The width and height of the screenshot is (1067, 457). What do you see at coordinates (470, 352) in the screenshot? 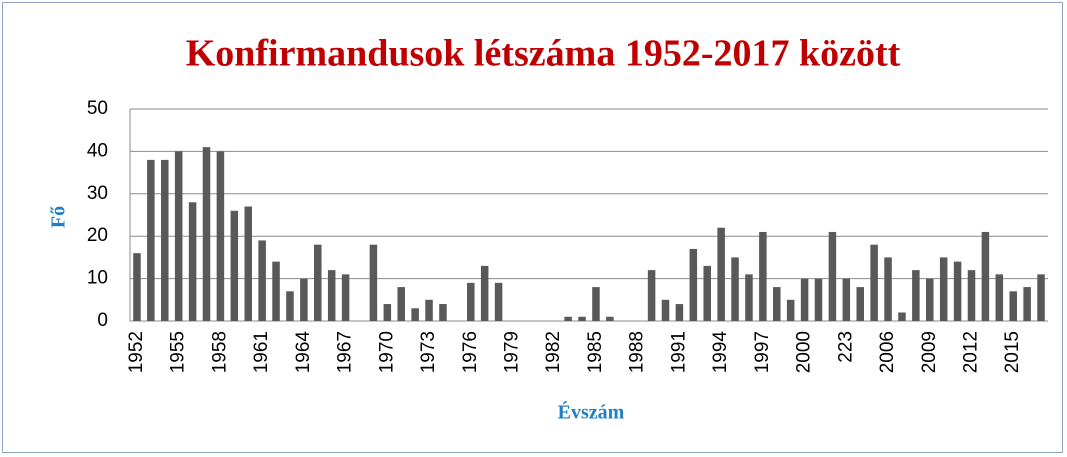
I see `x-tick-label: 1976` at bounding box center [470, 352].